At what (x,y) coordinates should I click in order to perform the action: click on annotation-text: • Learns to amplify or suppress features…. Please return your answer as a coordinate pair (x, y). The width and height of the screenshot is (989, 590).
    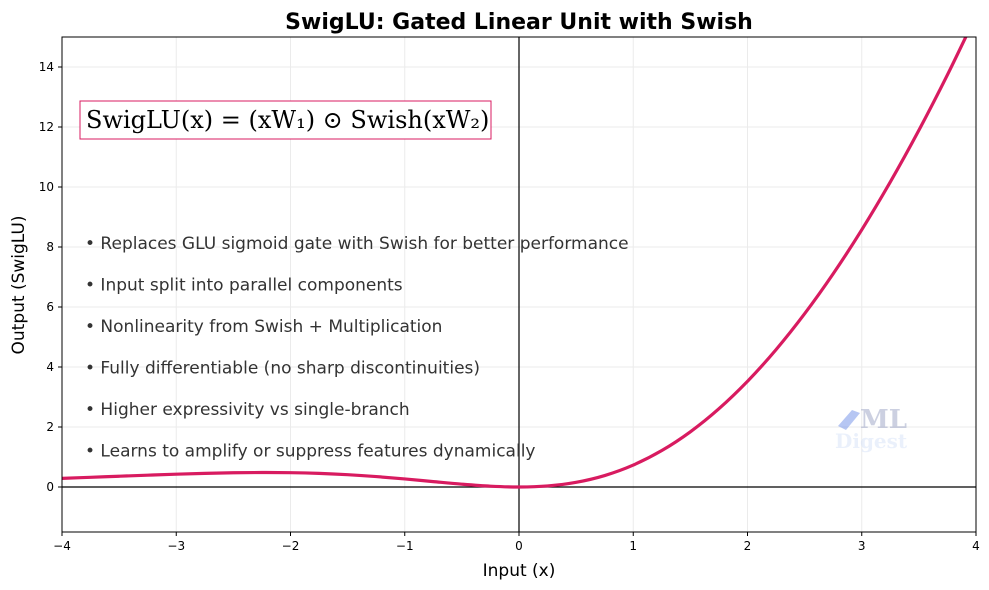
    Looking at the image, I should click on (310, 452).